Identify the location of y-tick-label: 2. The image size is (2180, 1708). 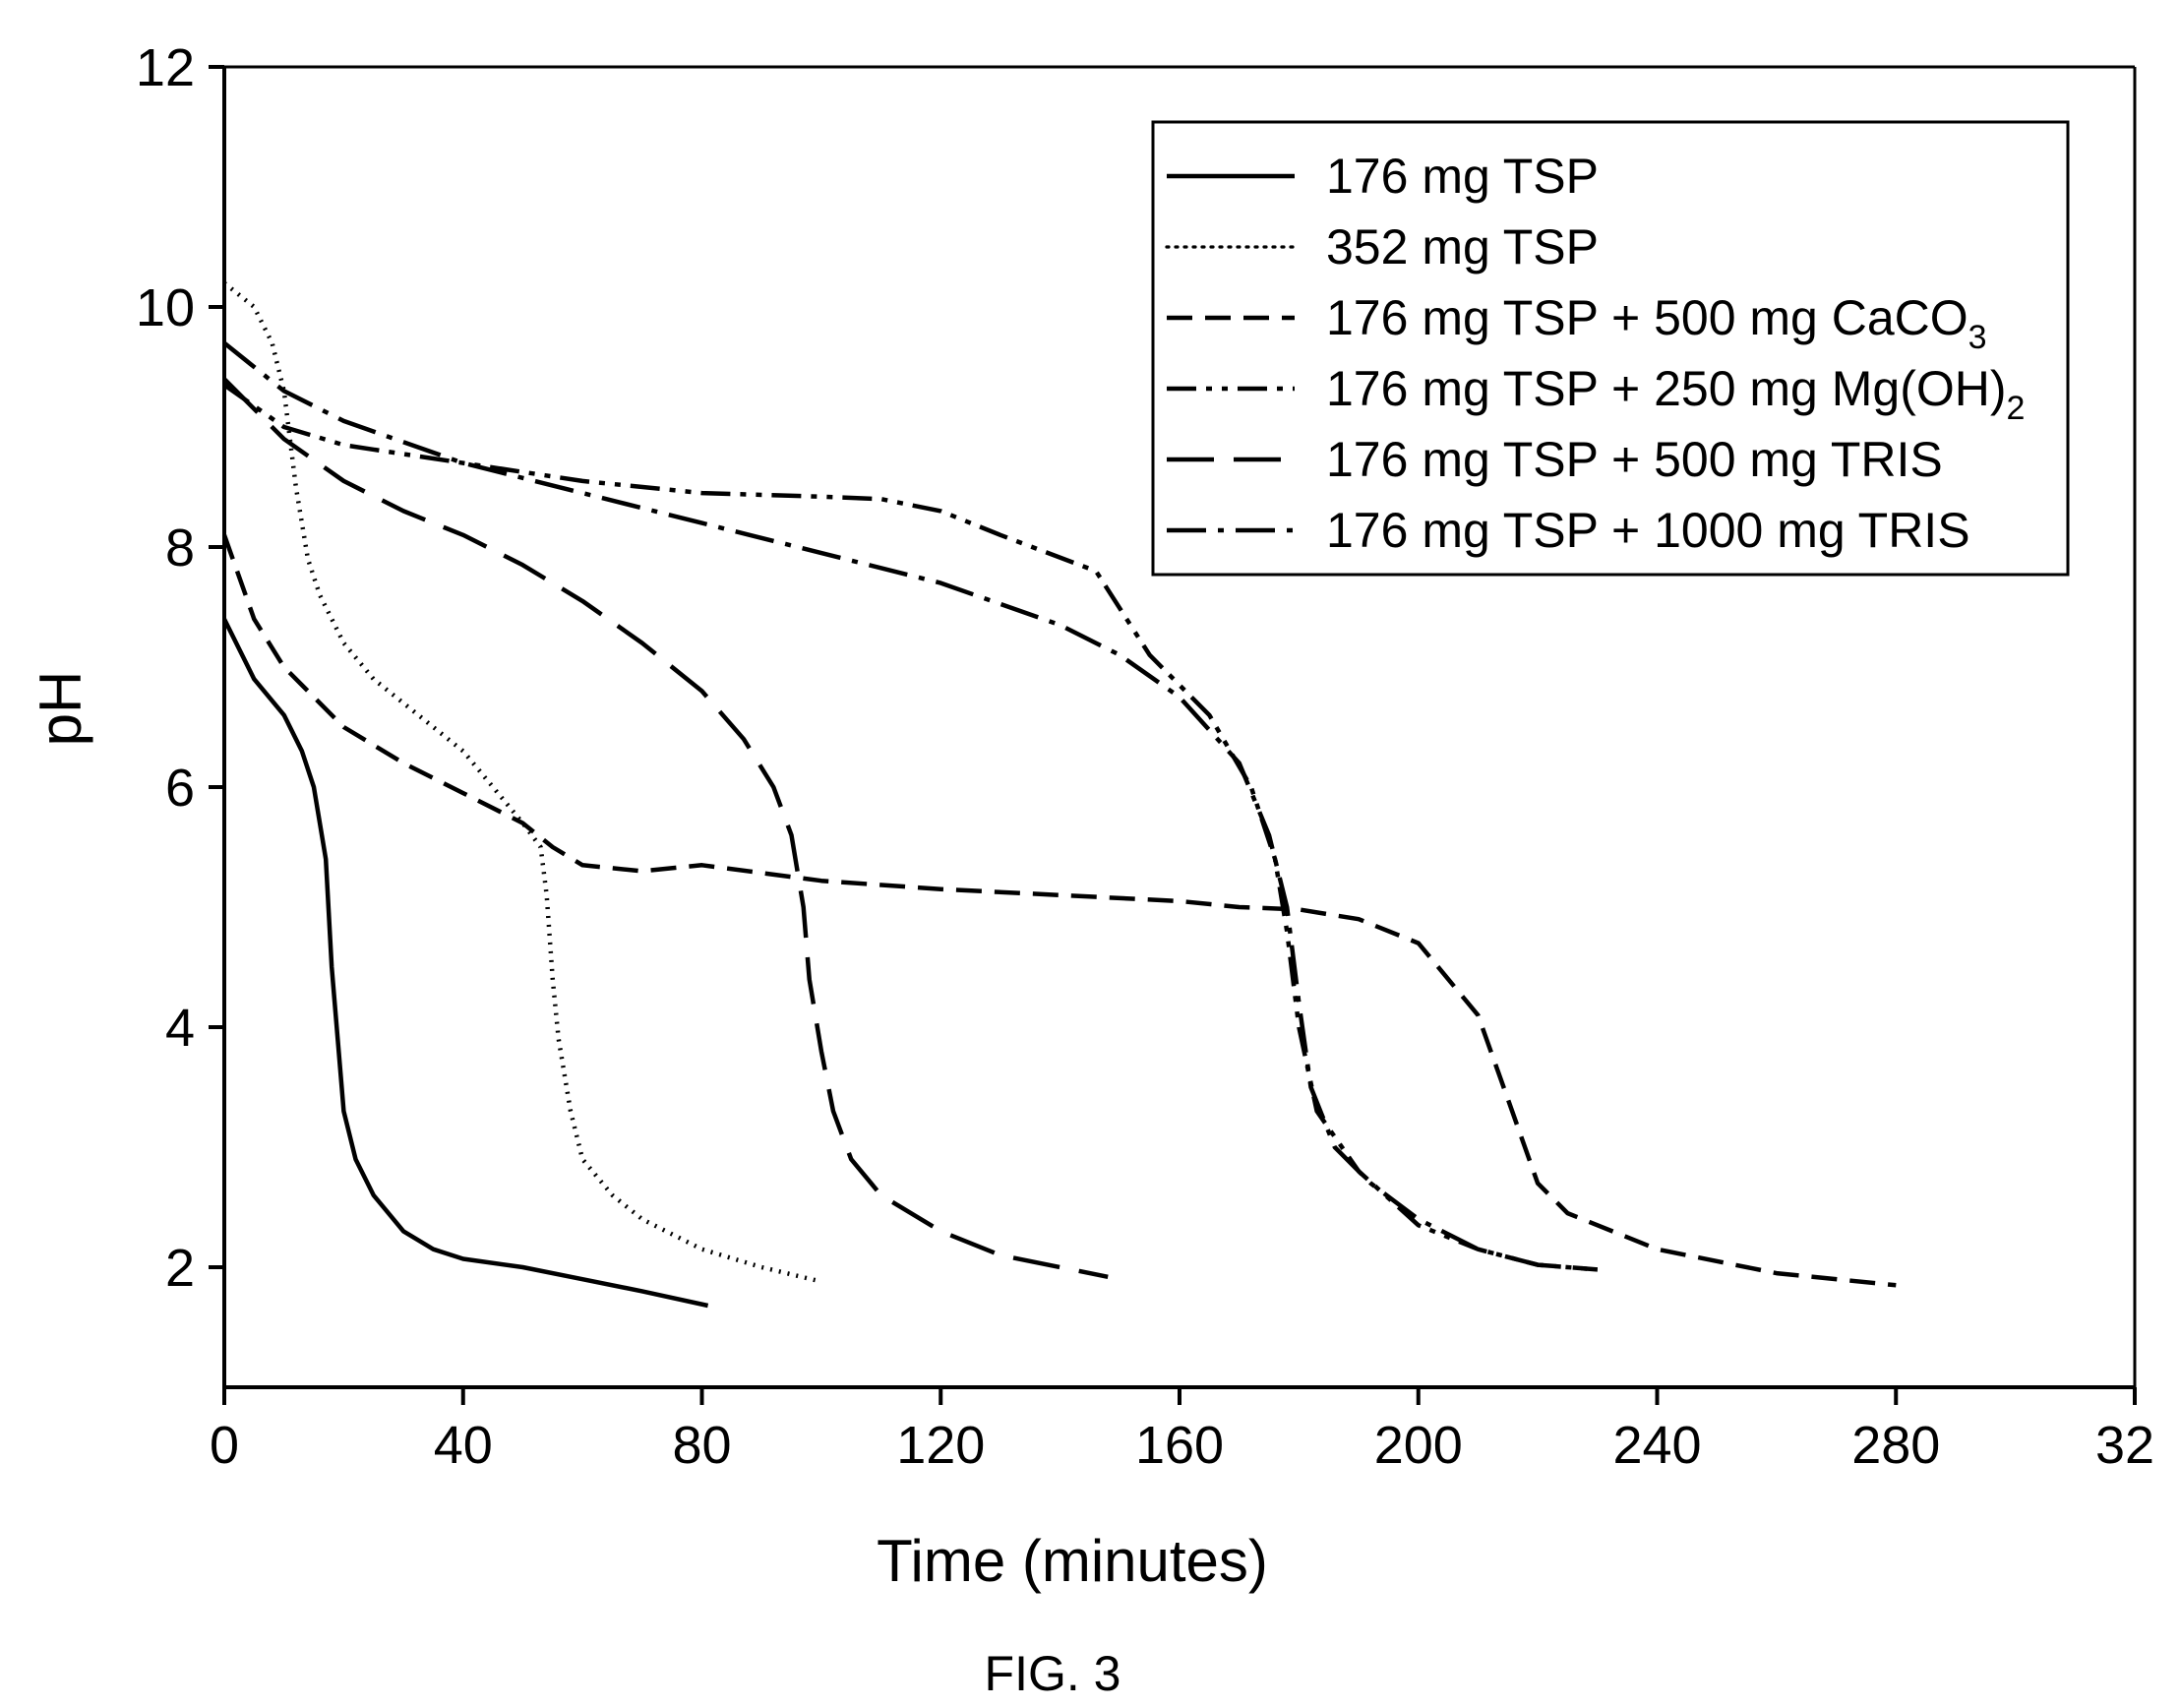
(180, 1268).